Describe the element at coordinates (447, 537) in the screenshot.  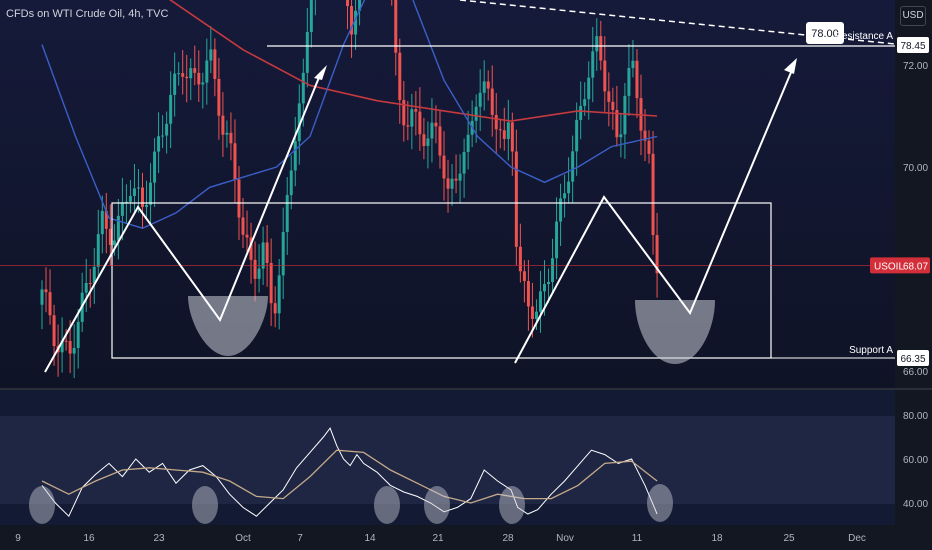
I see `time-axis-background` at that location.